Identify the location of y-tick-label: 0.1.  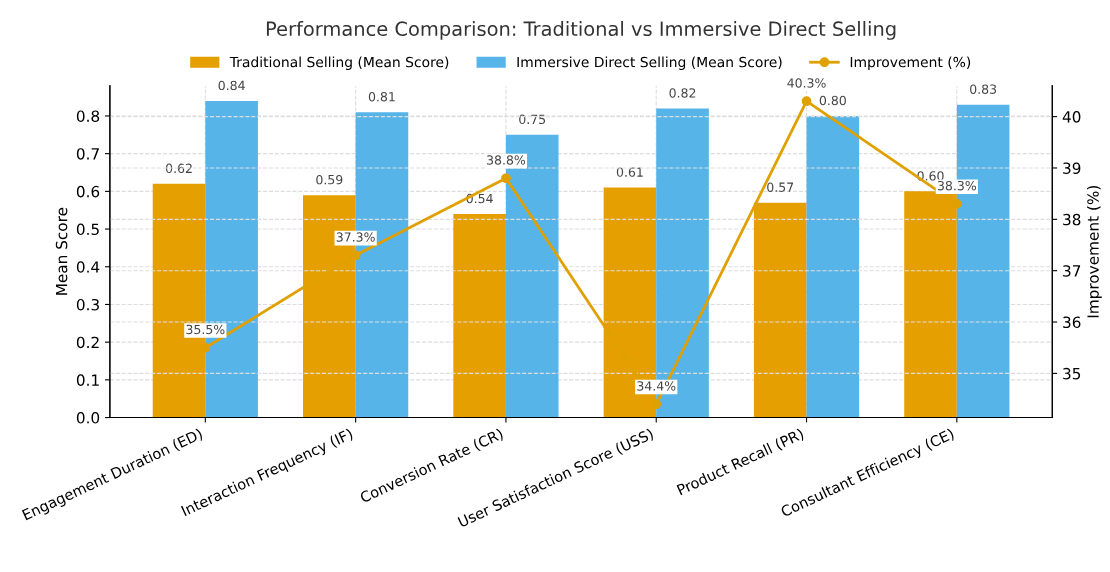
(87, 380).